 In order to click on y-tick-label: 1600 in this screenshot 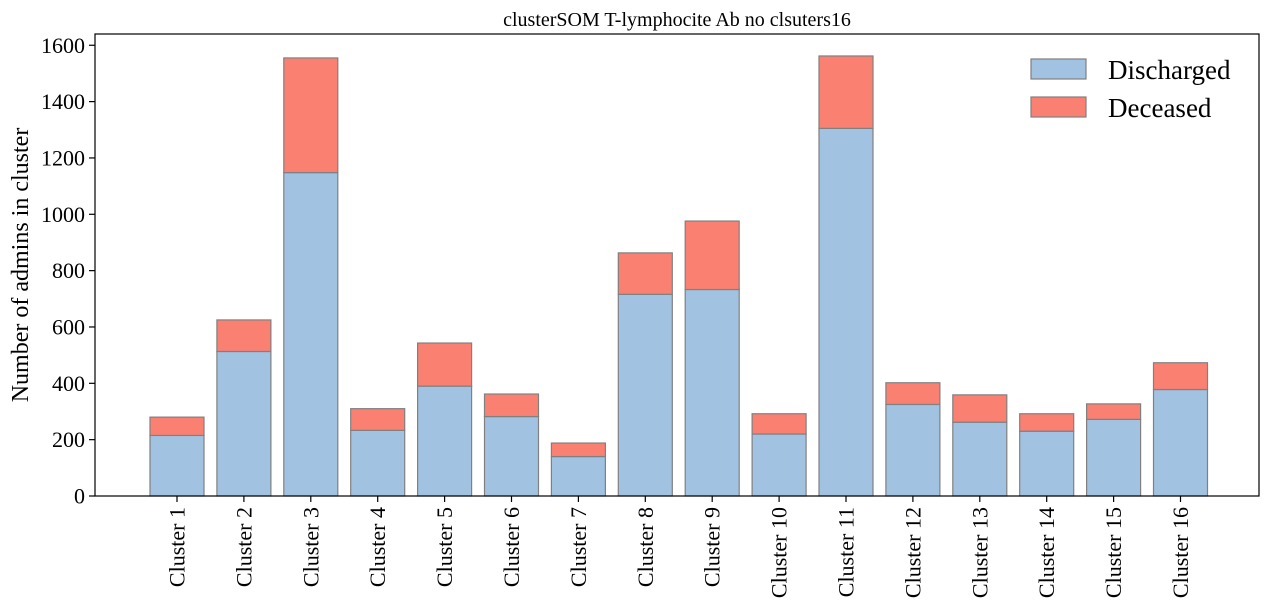, I will do `click(63, 45)`.